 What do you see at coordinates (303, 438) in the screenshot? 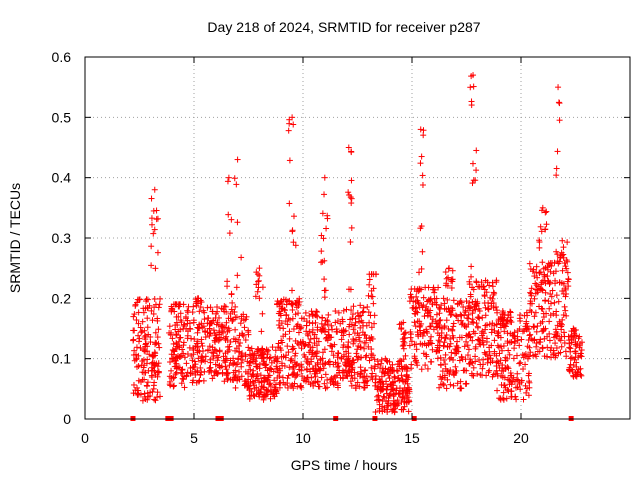
I see `x-tick-label: 10` at bounding box center [303, 438].